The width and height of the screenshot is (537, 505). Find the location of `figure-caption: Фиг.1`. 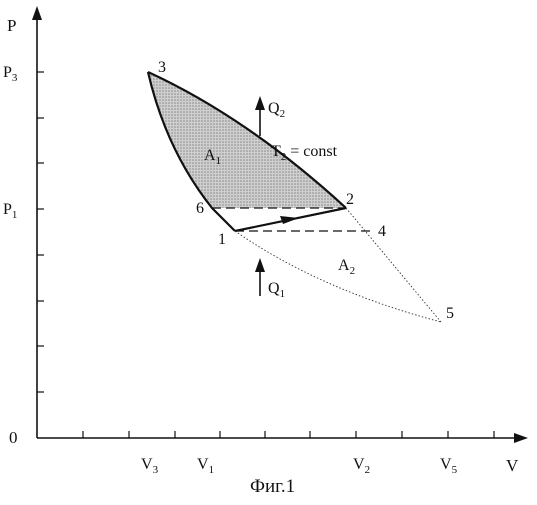

figure-caption: Фиг.1 is located at coordinates (272, 486).